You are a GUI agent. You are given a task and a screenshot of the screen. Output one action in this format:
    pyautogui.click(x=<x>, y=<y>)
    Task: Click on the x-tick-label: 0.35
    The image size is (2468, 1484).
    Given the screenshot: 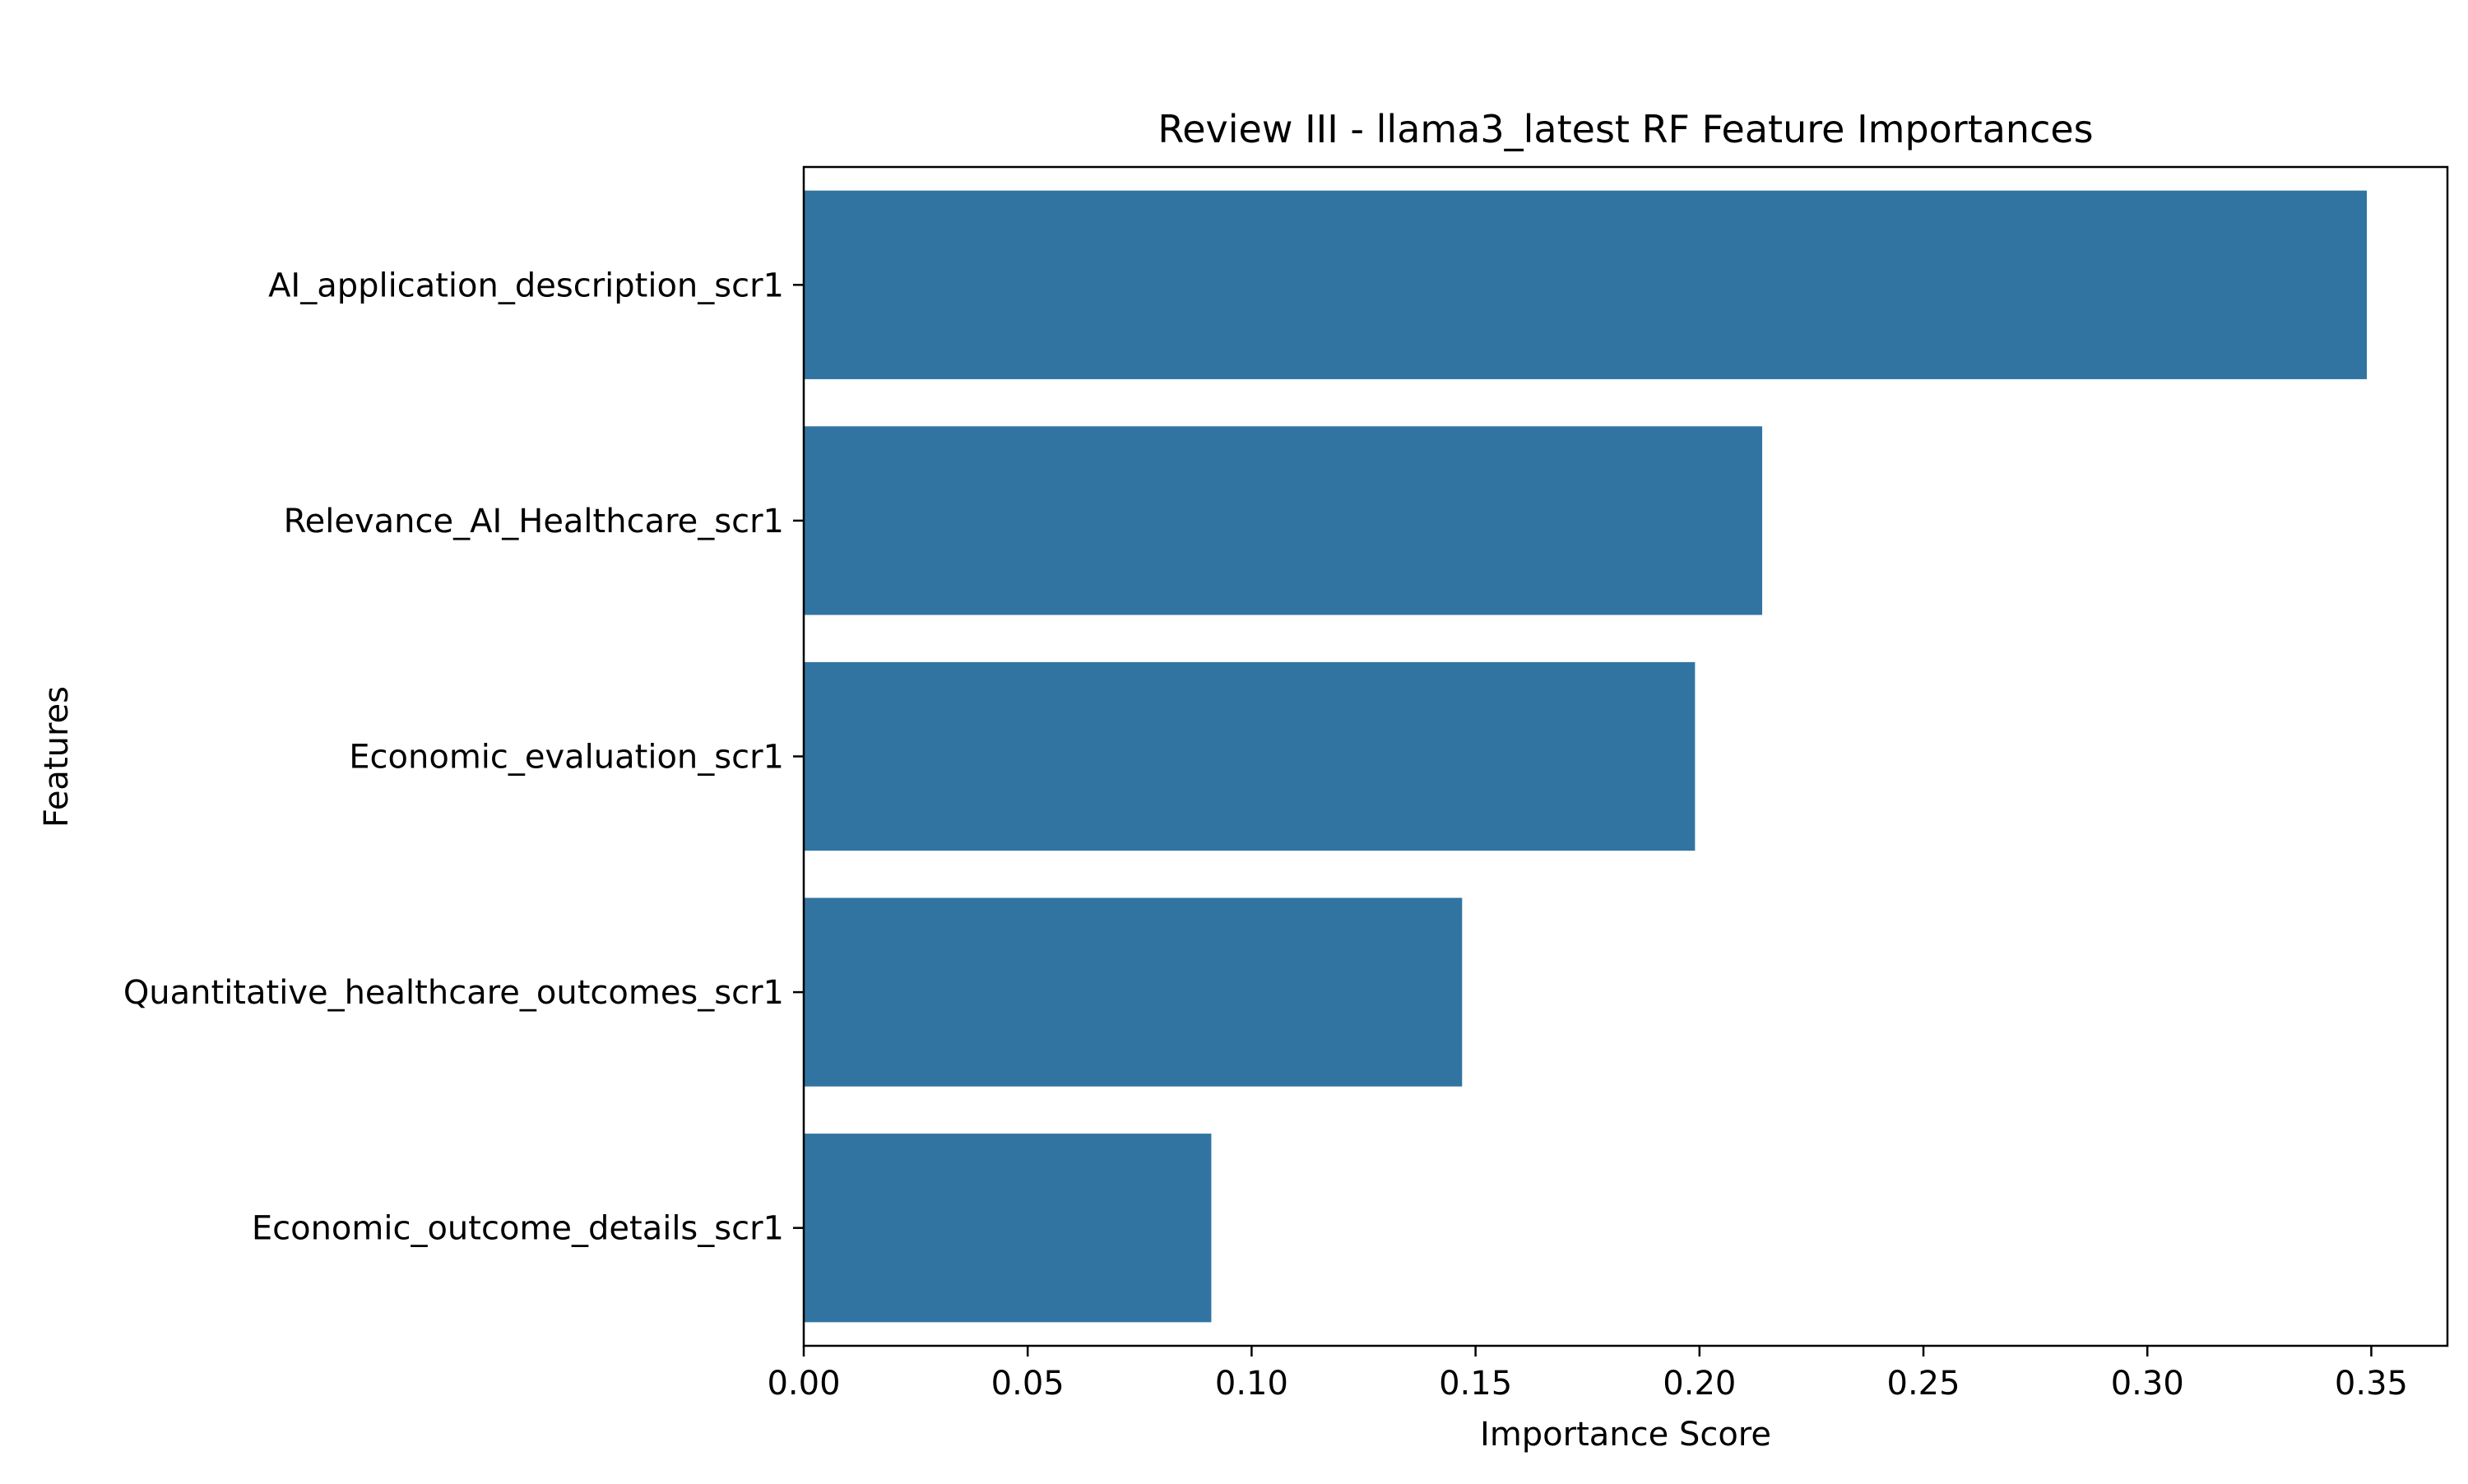 What is the action you would take?
    pyautogui.click(x=2371, y=1384)
    